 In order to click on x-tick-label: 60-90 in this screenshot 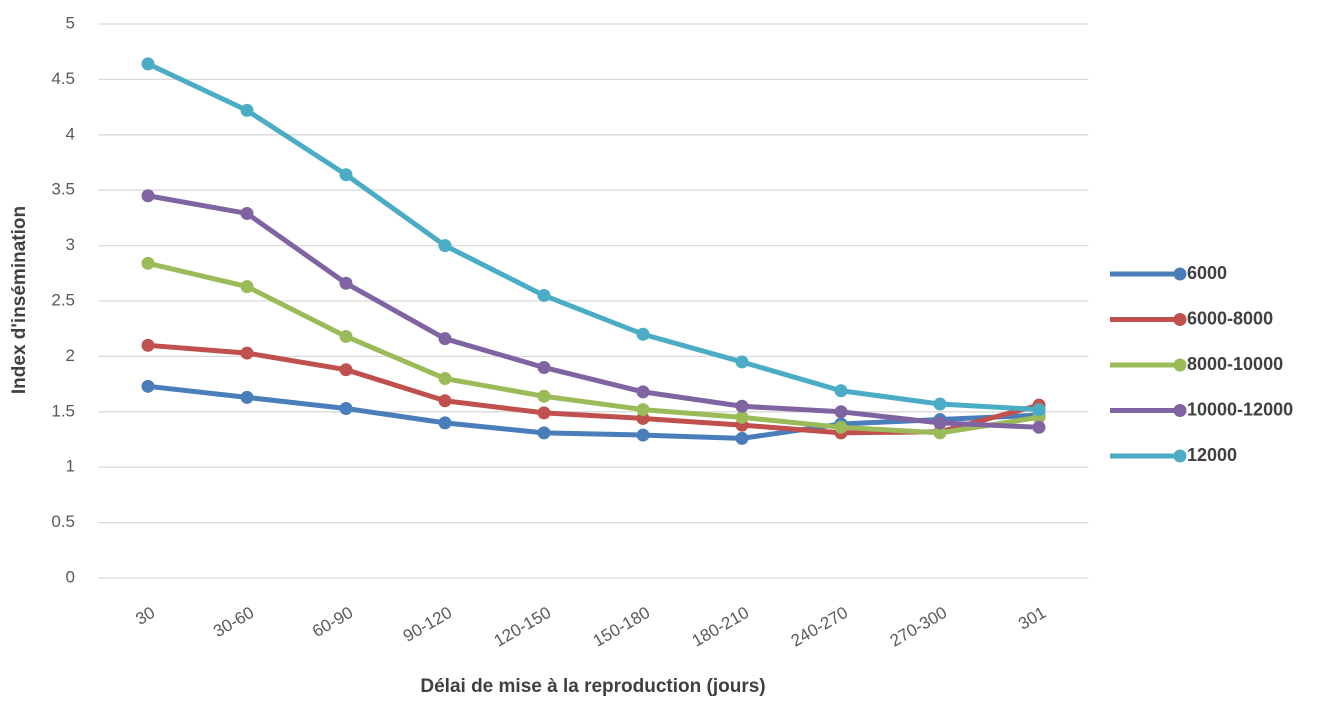, I will do `click(332, 622)`.